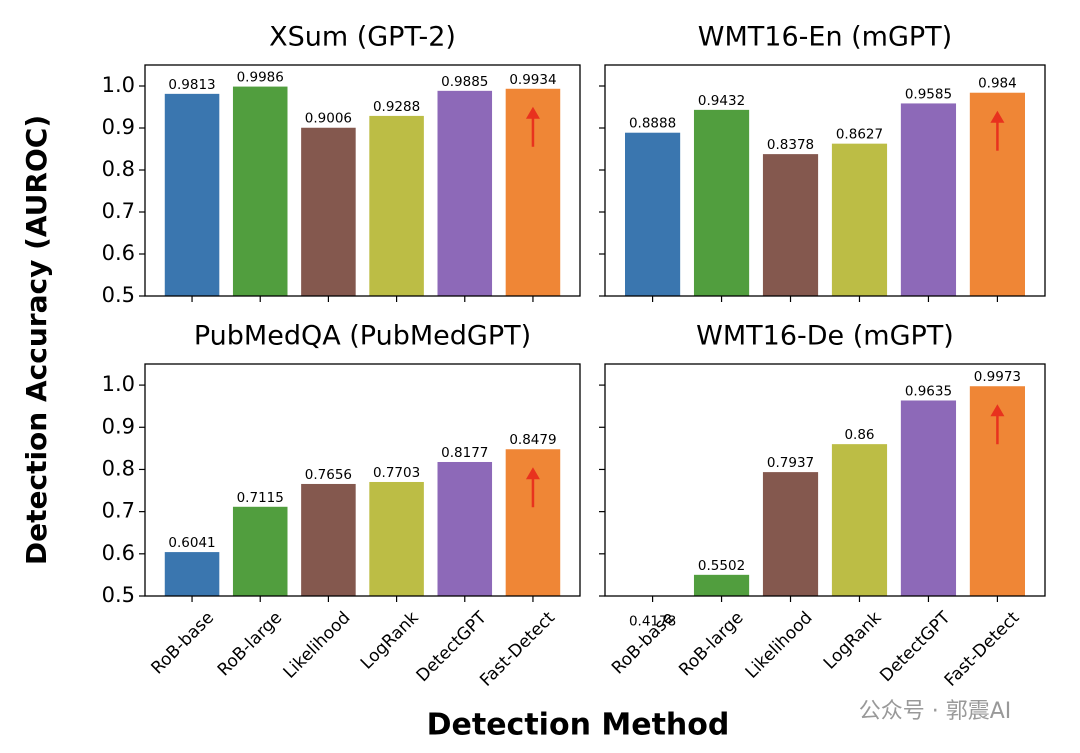 This screenshot has height=753, width=1080. What do you see at coordinates (997, 377) in the screenshot?
I see `value-label: 0.9973` at bounding box center [997, 377].